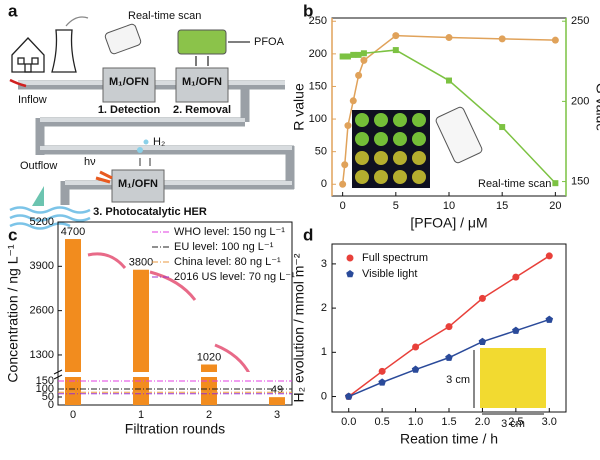  I want to click on break-mark, so click(58, 374).